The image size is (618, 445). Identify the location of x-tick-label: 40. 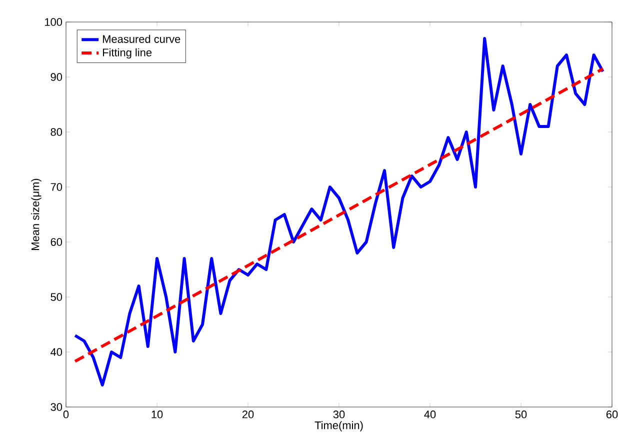
(430, 414).